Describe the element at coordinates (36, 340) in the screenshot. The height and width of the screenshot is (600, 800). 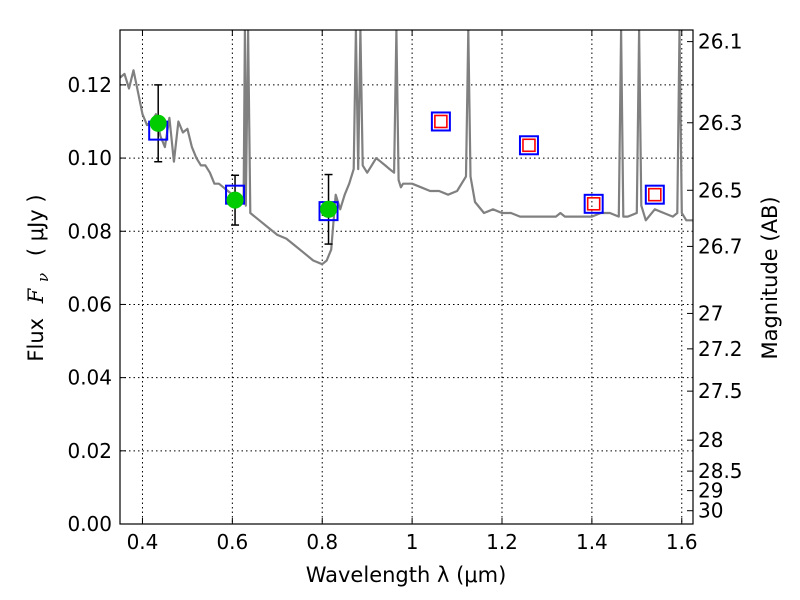
I see `y-axis-title-text: Flux` at that location.